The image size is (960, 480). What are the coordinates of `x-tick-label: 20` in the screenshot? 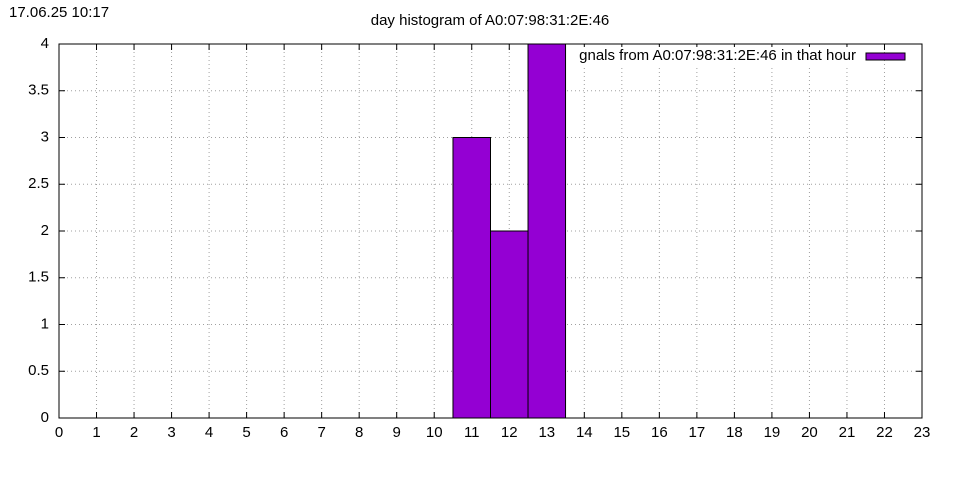 It's located at (809, 432).